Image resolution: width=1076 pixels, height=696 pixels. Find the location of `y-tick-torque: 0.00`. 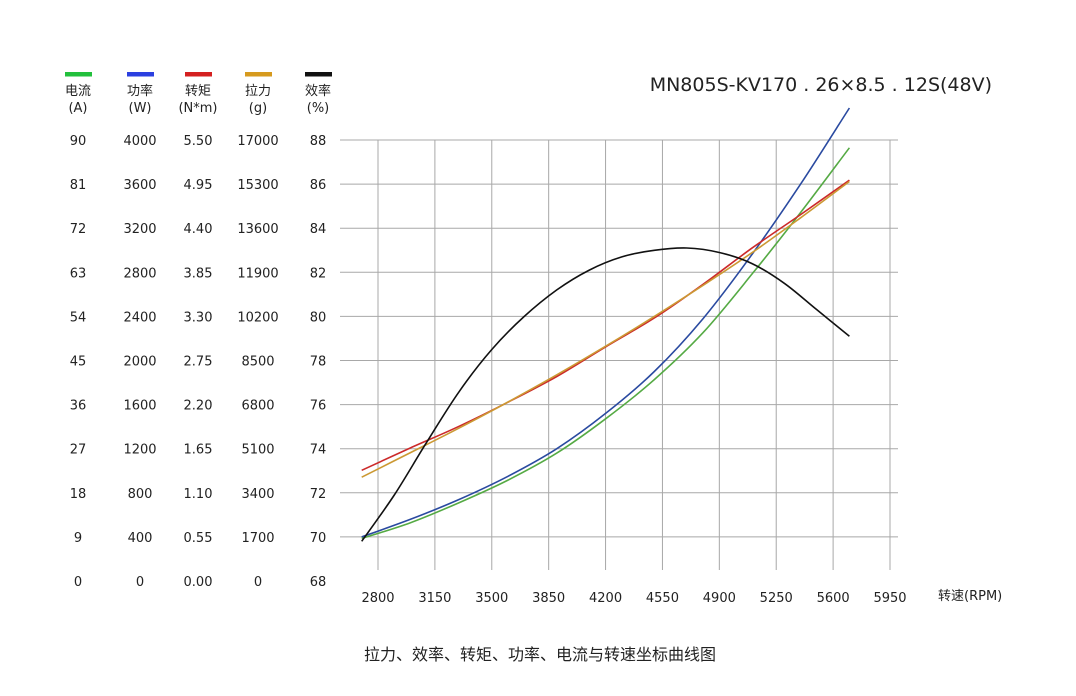

y-tick-torque: 0.00 is located at coordinates (198, 582).